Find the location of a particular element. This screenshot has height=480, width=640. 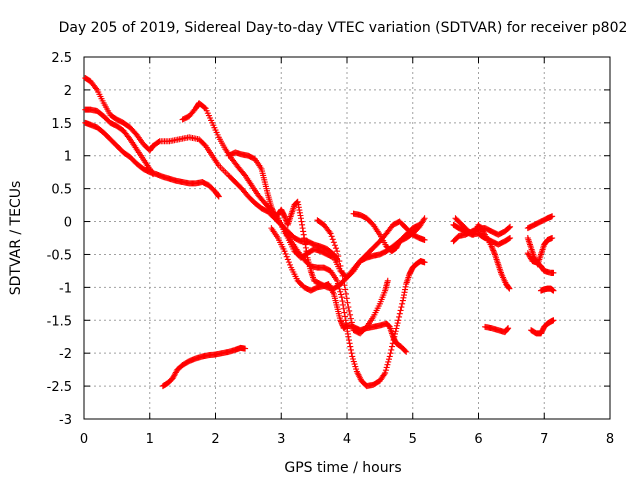

y-tick-label: 2 is located at coordinates (68, 91).